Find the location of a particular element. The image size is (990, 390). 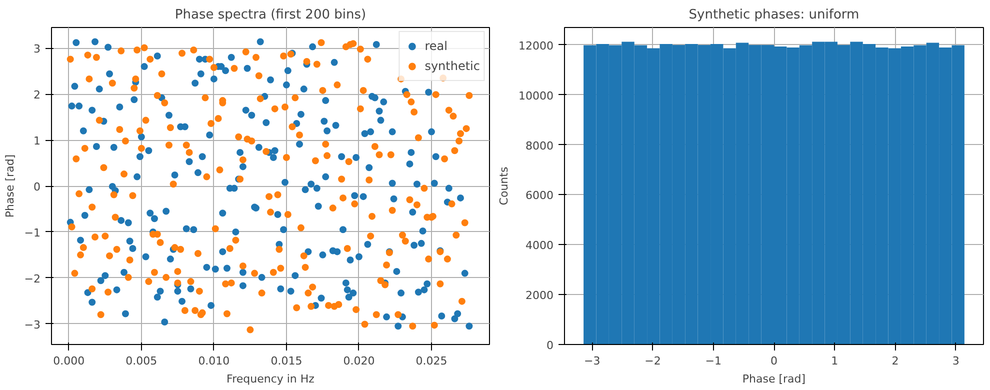

y-tick-label: 3 is located at coordinates (37, 49).